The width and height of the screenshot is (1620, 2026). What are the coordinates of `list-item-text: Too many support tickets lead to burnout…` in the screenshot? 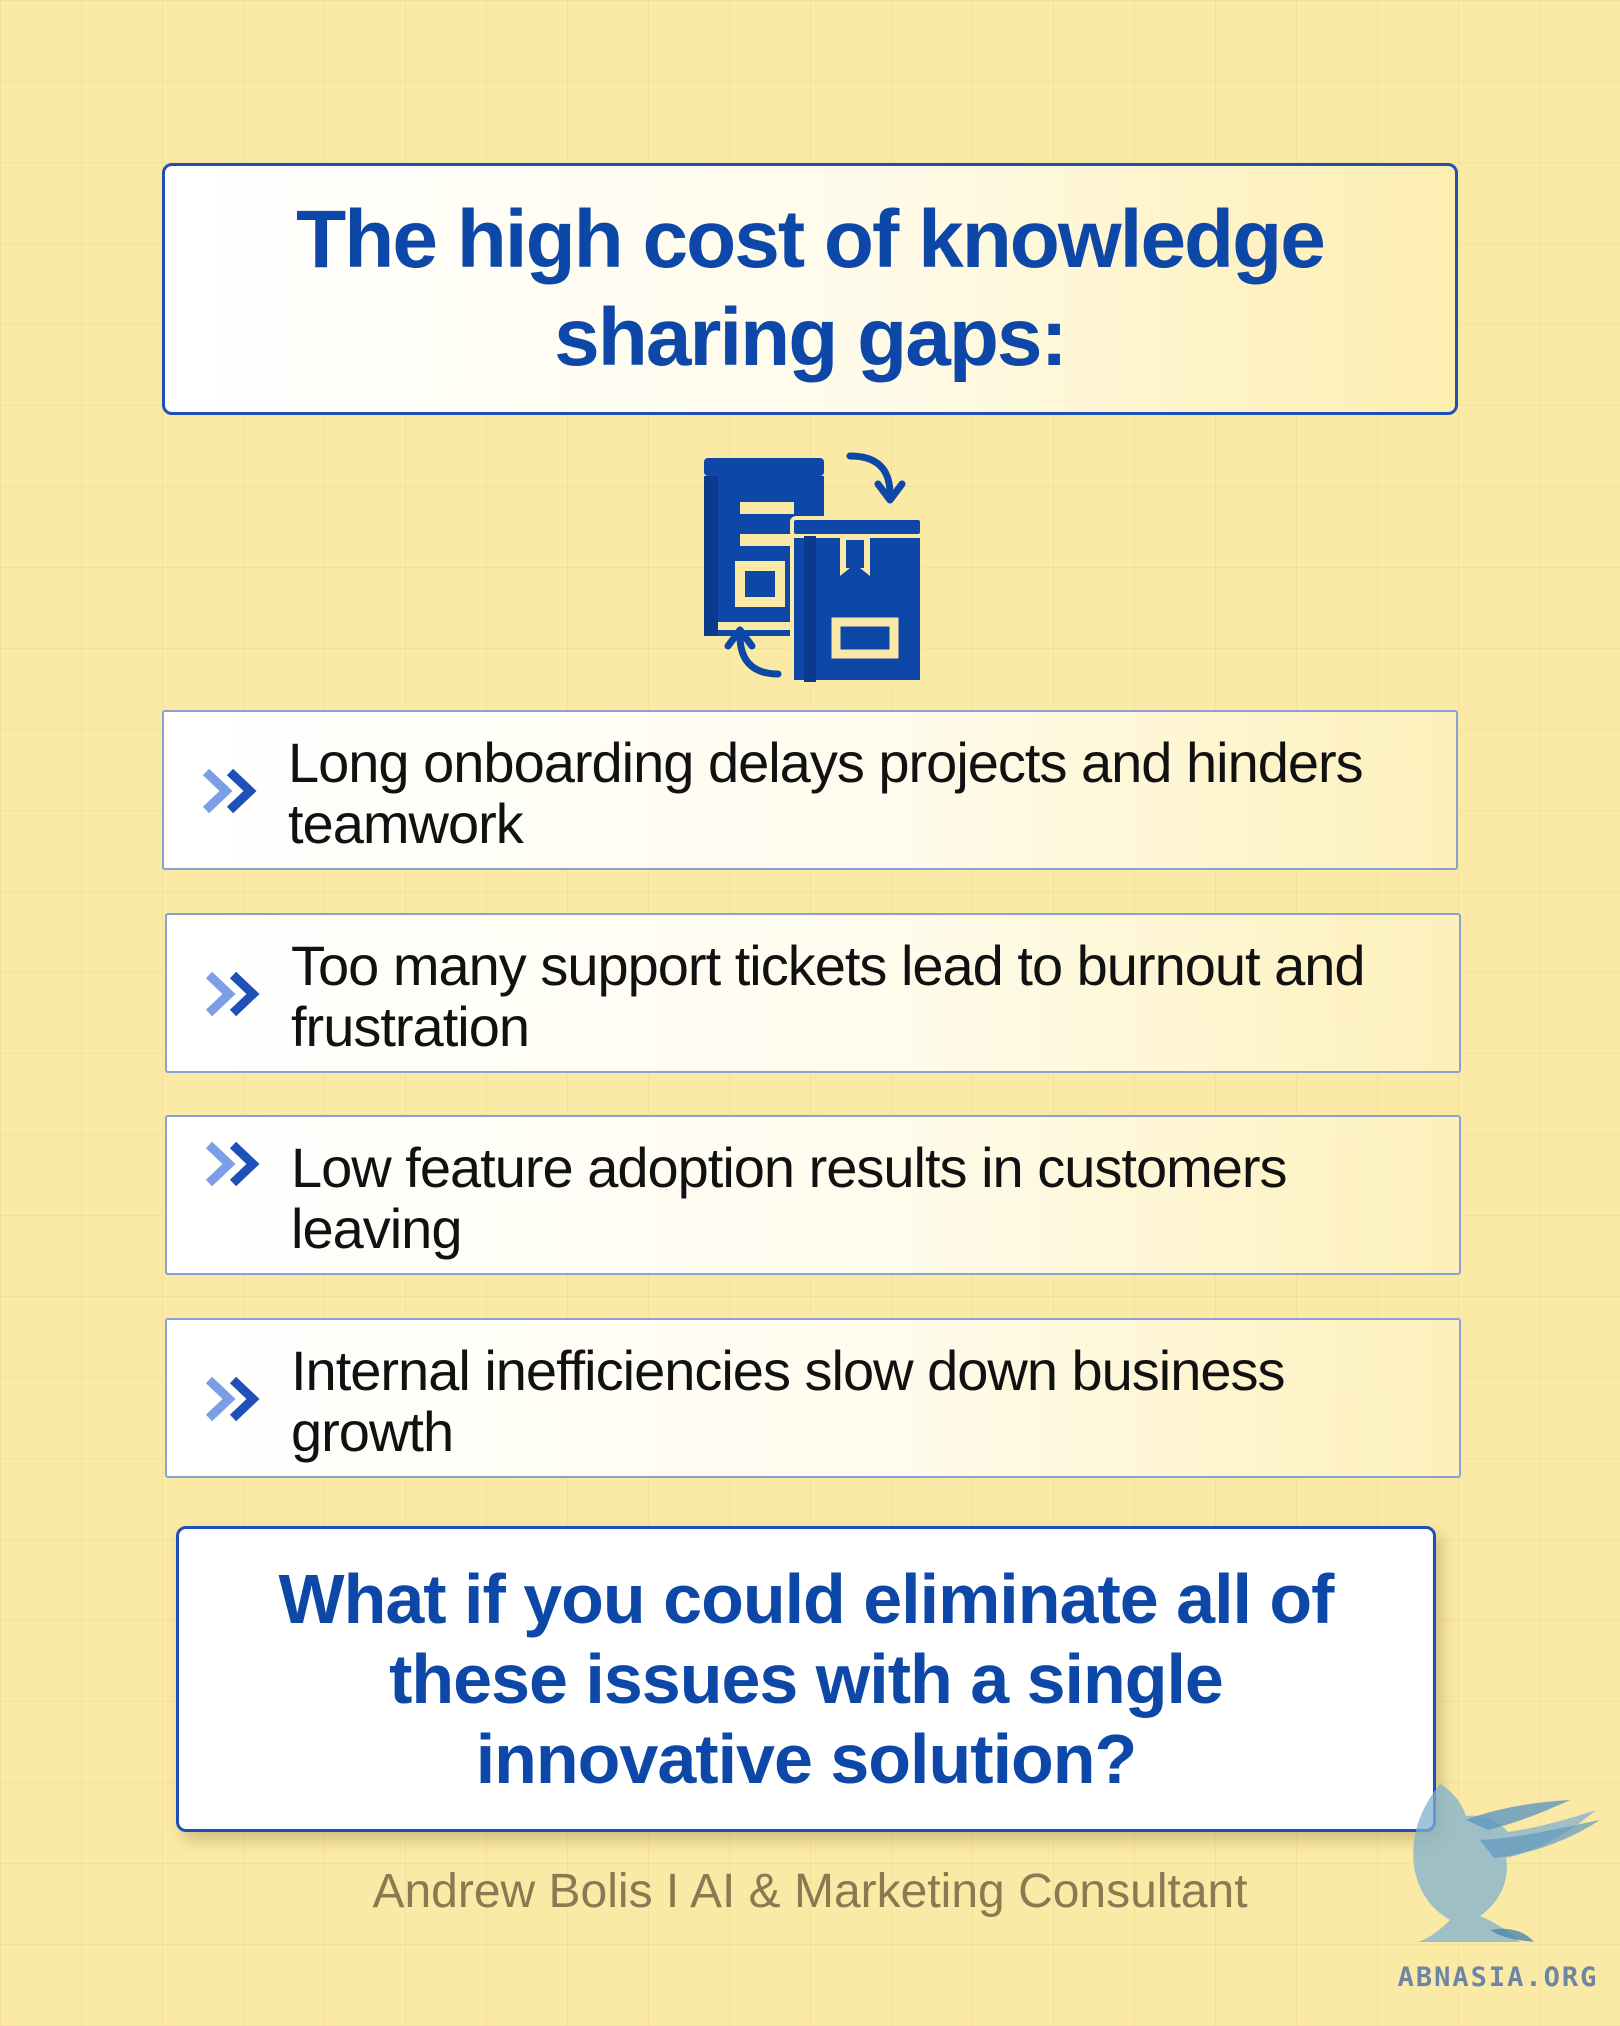 It's located at (828, 996).